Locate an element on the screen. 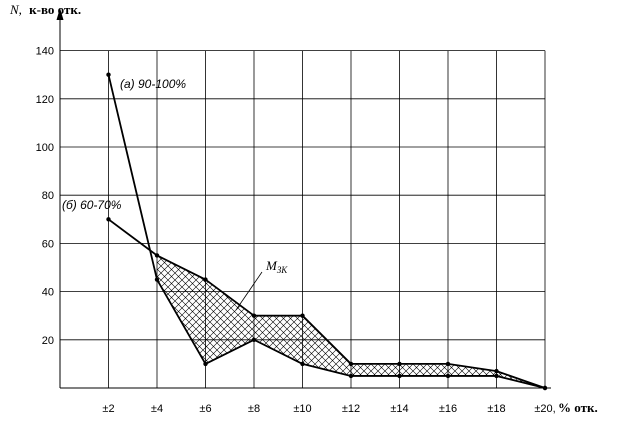  y-tick-label: 60 is located at coordinates (48, 244).